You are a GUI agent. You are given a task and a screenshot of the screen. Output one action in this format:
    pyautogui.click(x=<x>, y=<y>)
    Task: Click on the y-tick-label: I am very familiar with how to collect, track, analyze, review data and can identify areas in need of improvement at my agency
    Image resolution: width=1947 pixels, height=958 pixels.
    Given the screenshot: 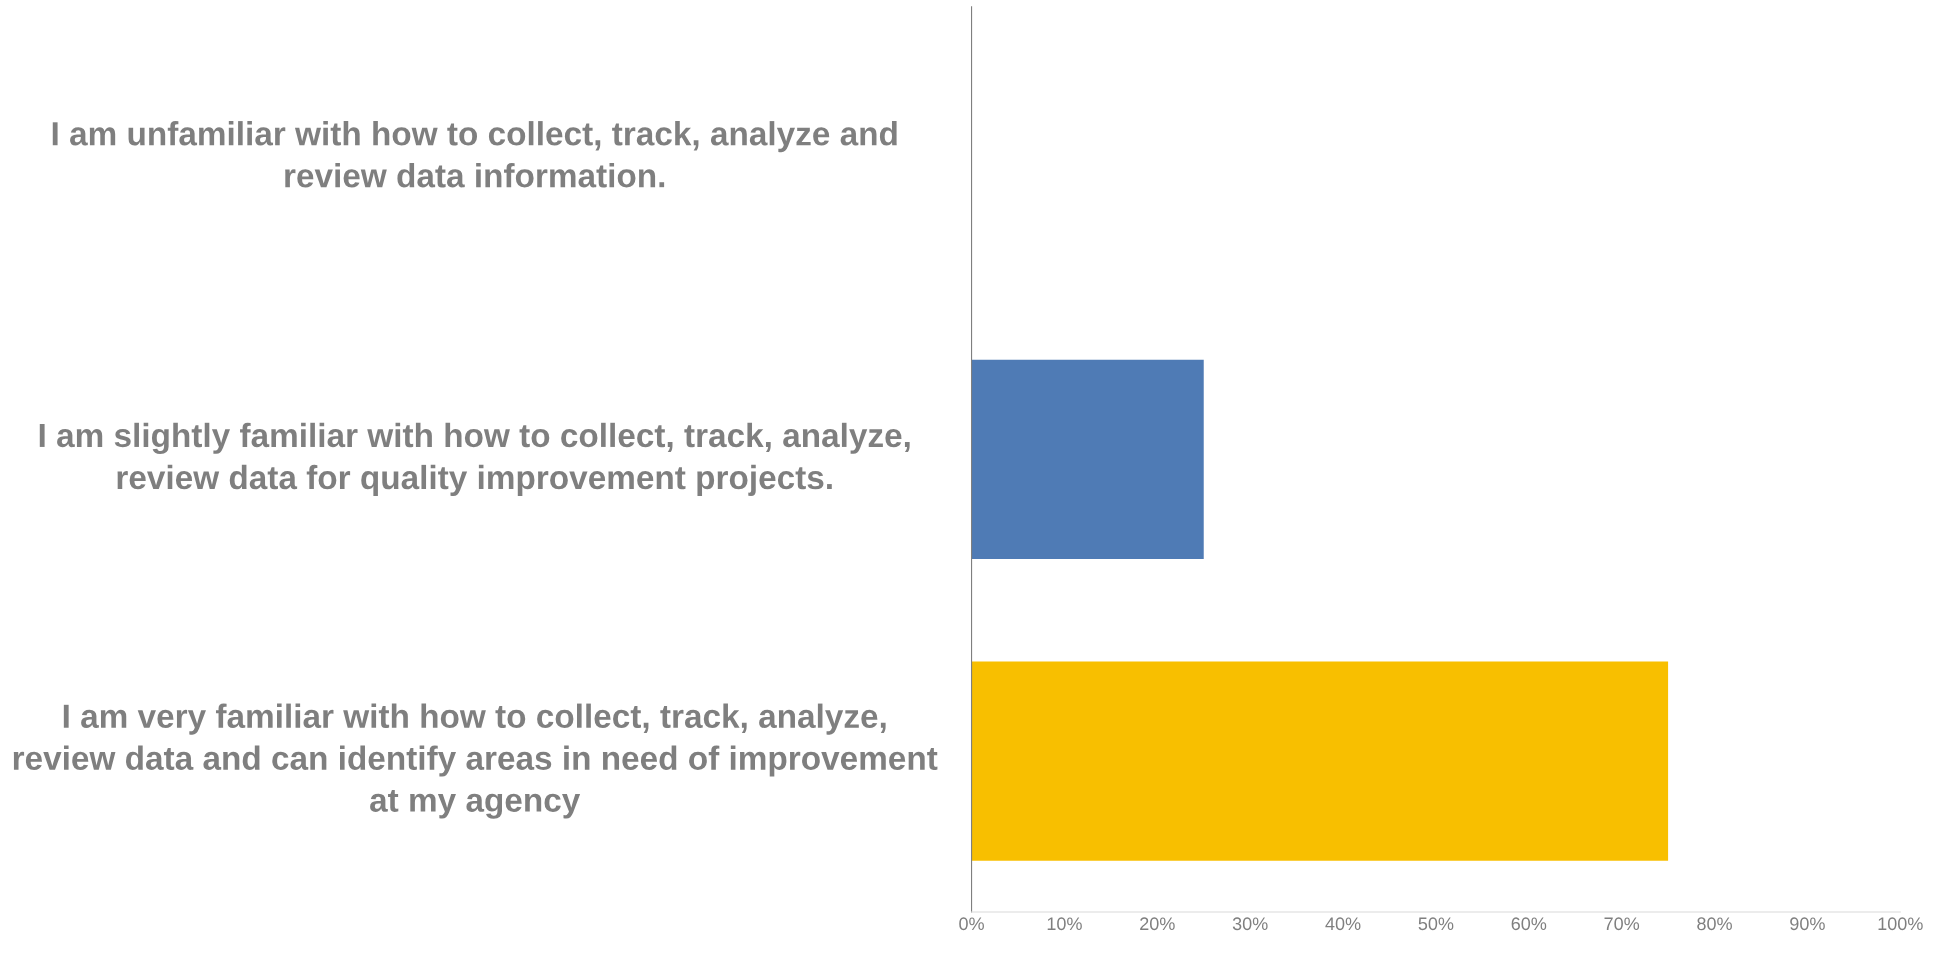 What is the action you would take?
    pyautogui.click(x=475, y=761)
    